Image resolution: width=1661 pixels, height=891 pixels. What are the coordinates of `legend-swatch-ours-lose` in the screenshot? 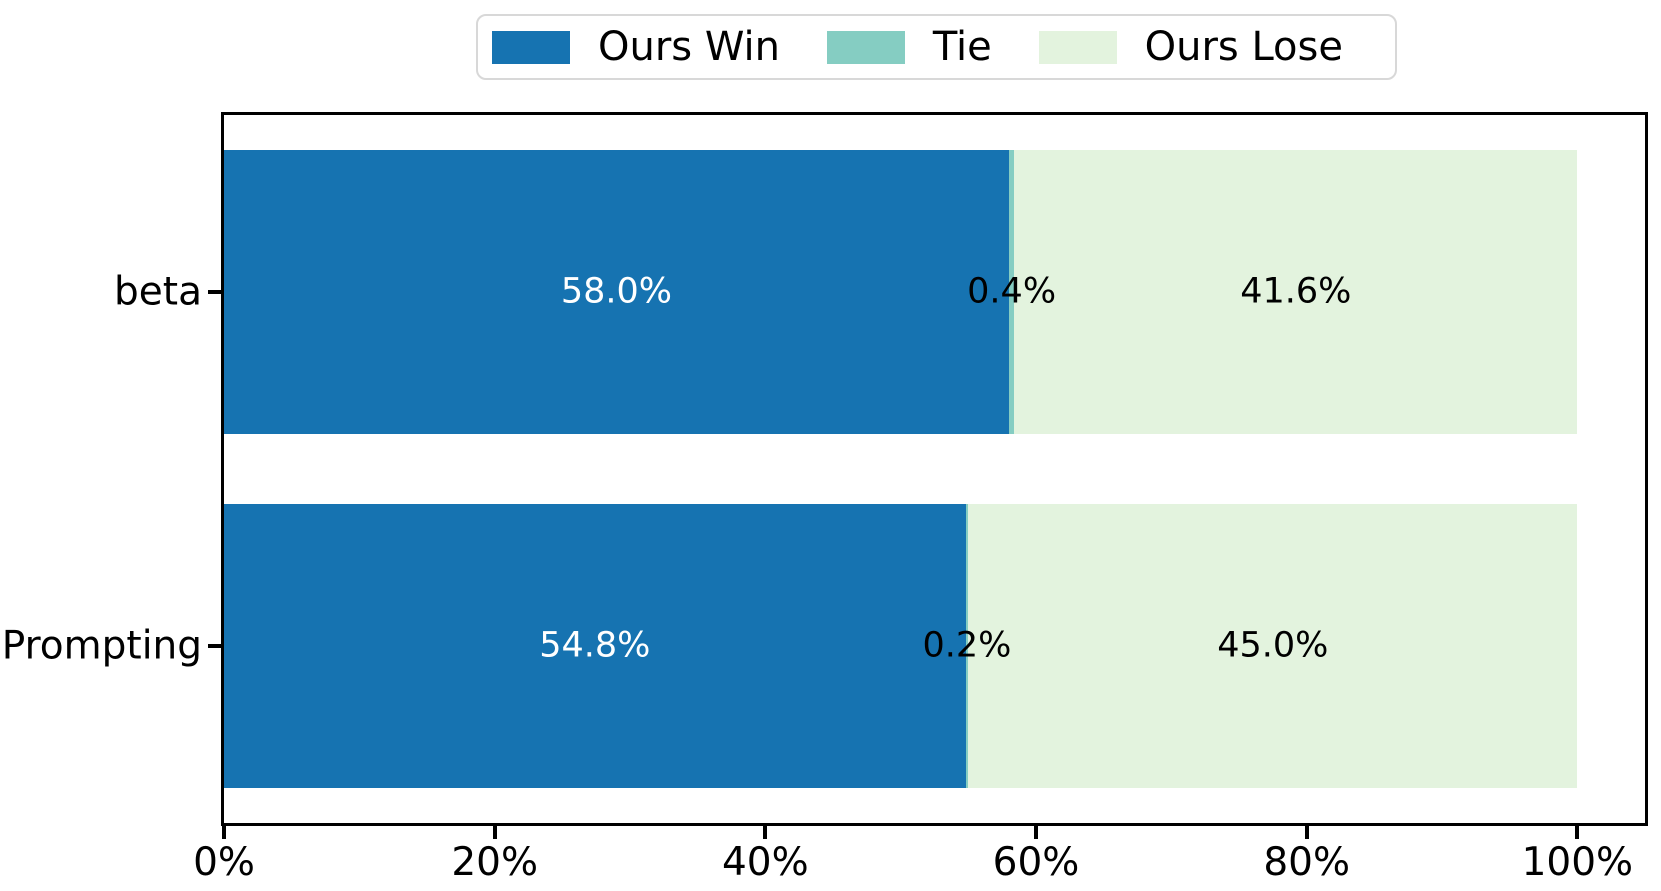 It's located at (1077, 47).